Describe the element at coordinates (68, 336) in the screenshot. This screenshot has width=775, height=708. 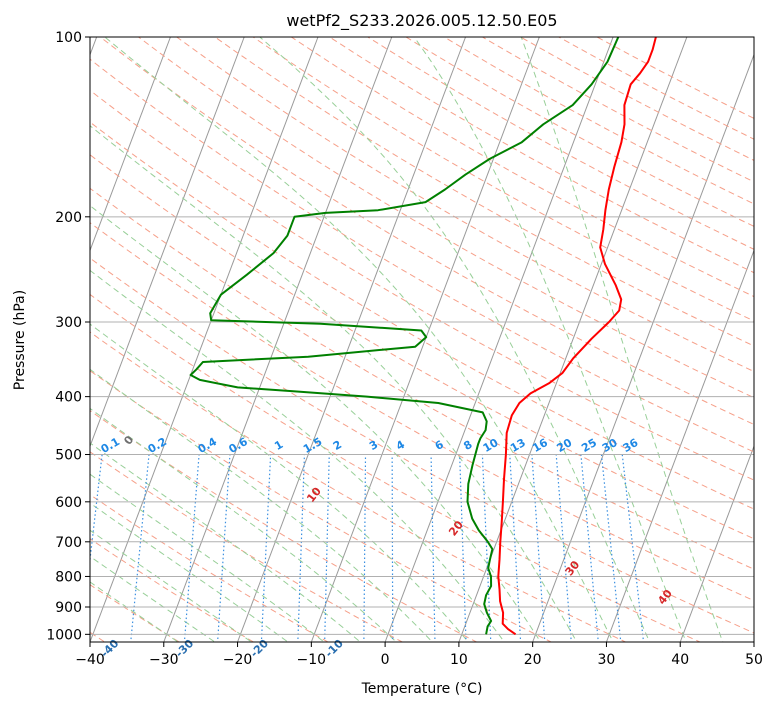
I see `y-axis: 1000 900 800 700 600 500 400 300 200 100` at that location.